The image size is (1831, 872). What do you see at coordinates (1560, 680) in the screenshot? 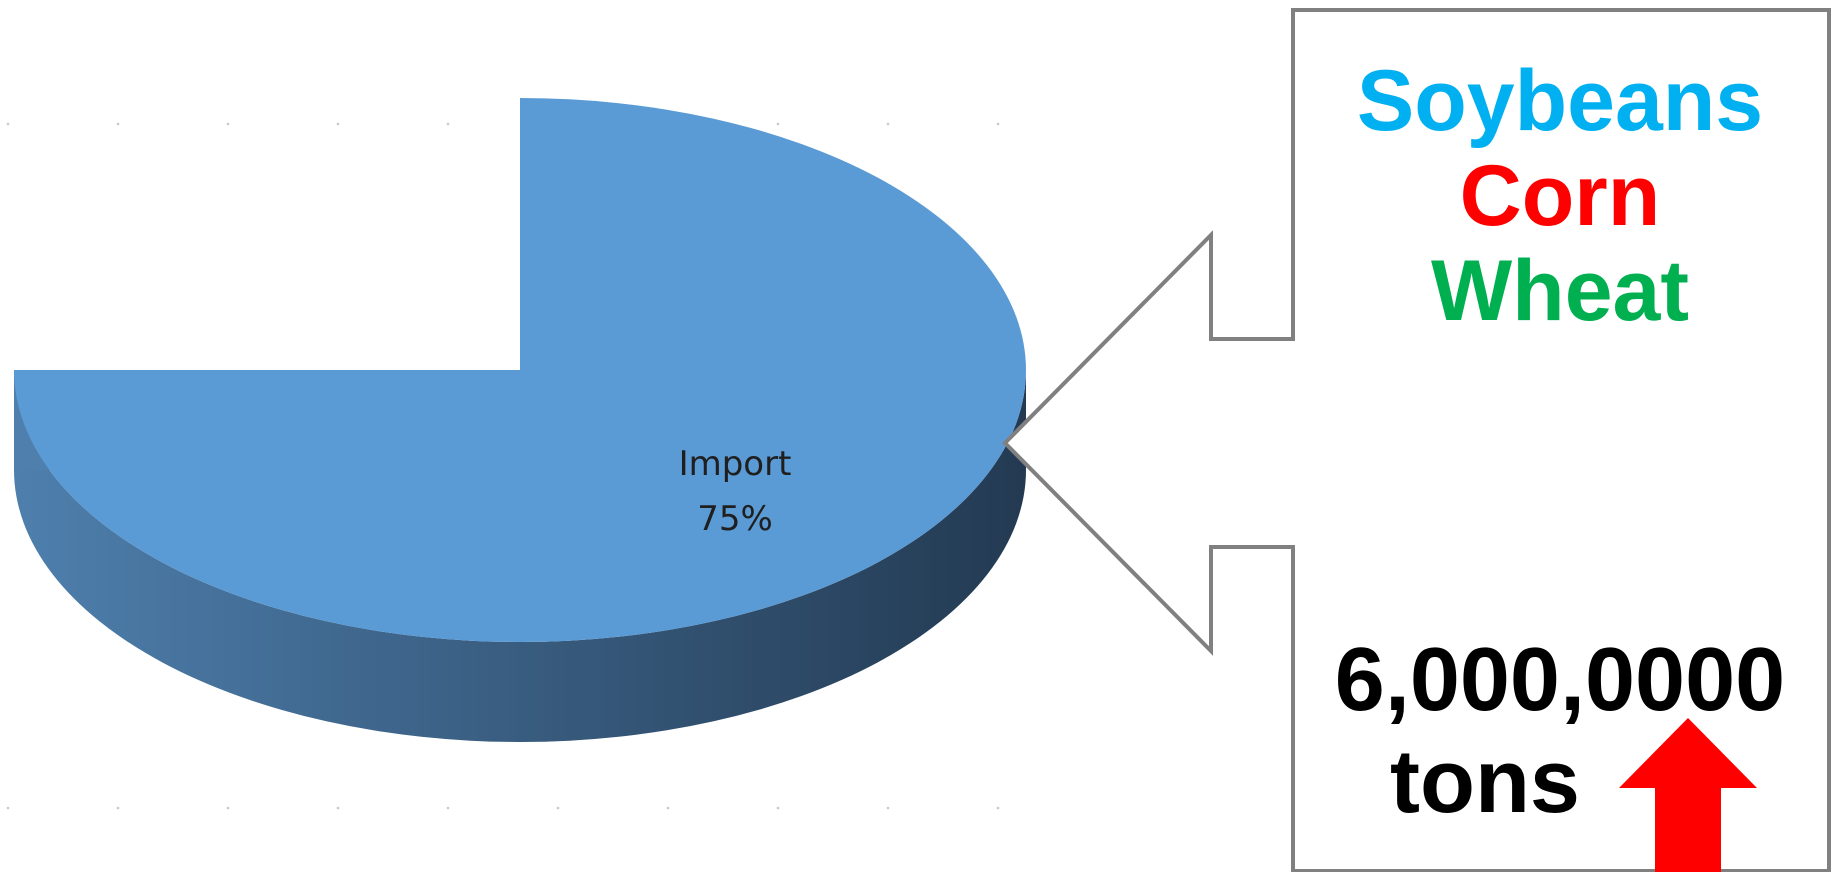
I see `amount-value: 6,000,0000` at bounding box center [1560, 680].